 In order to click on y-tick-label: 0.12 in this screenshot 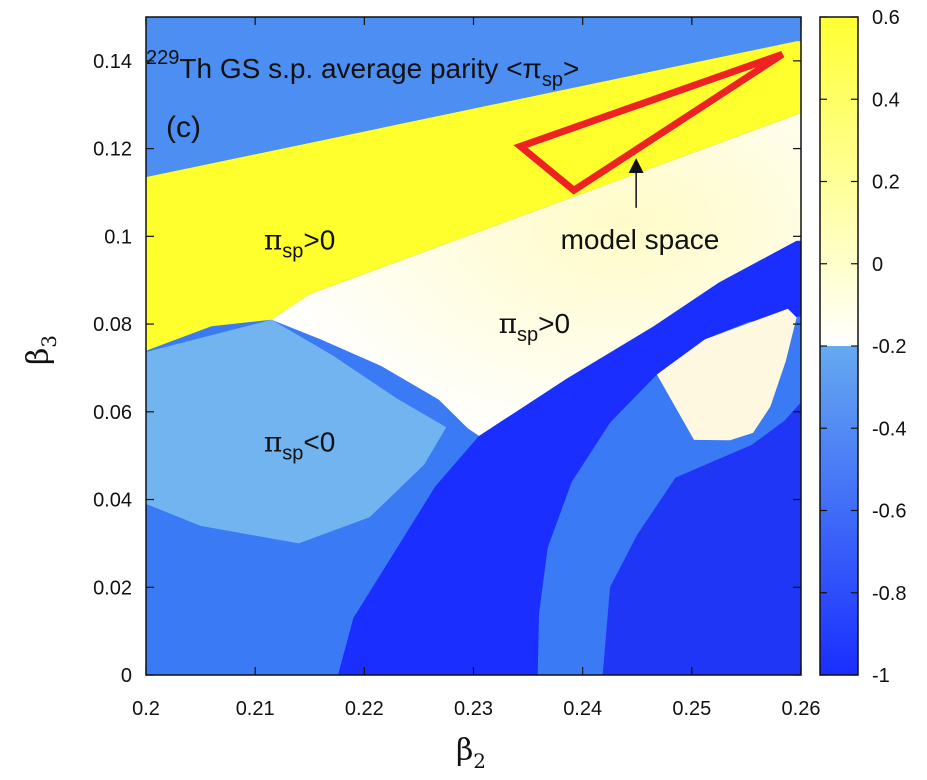, I will do `click(112, 150)`.